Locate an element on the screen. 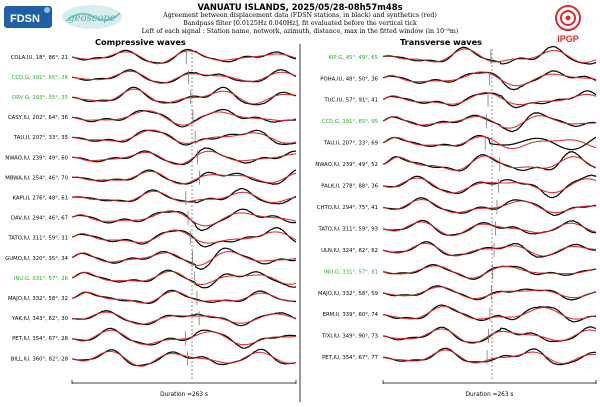  station-label-transverse-7: CHTO,IU, 294°, 75°, 41 is located at coordinates (347, 208).